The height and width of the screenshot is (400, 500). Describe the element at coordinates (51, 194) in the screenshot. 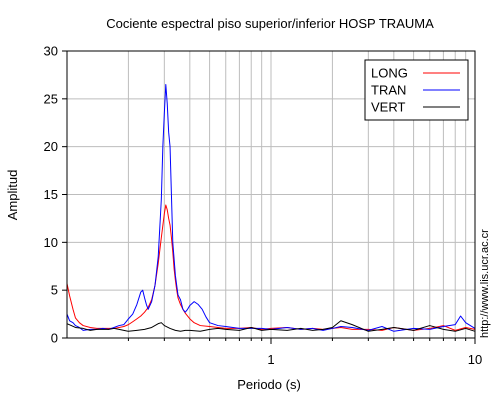

I see `y-tick-label: 15` at that location.